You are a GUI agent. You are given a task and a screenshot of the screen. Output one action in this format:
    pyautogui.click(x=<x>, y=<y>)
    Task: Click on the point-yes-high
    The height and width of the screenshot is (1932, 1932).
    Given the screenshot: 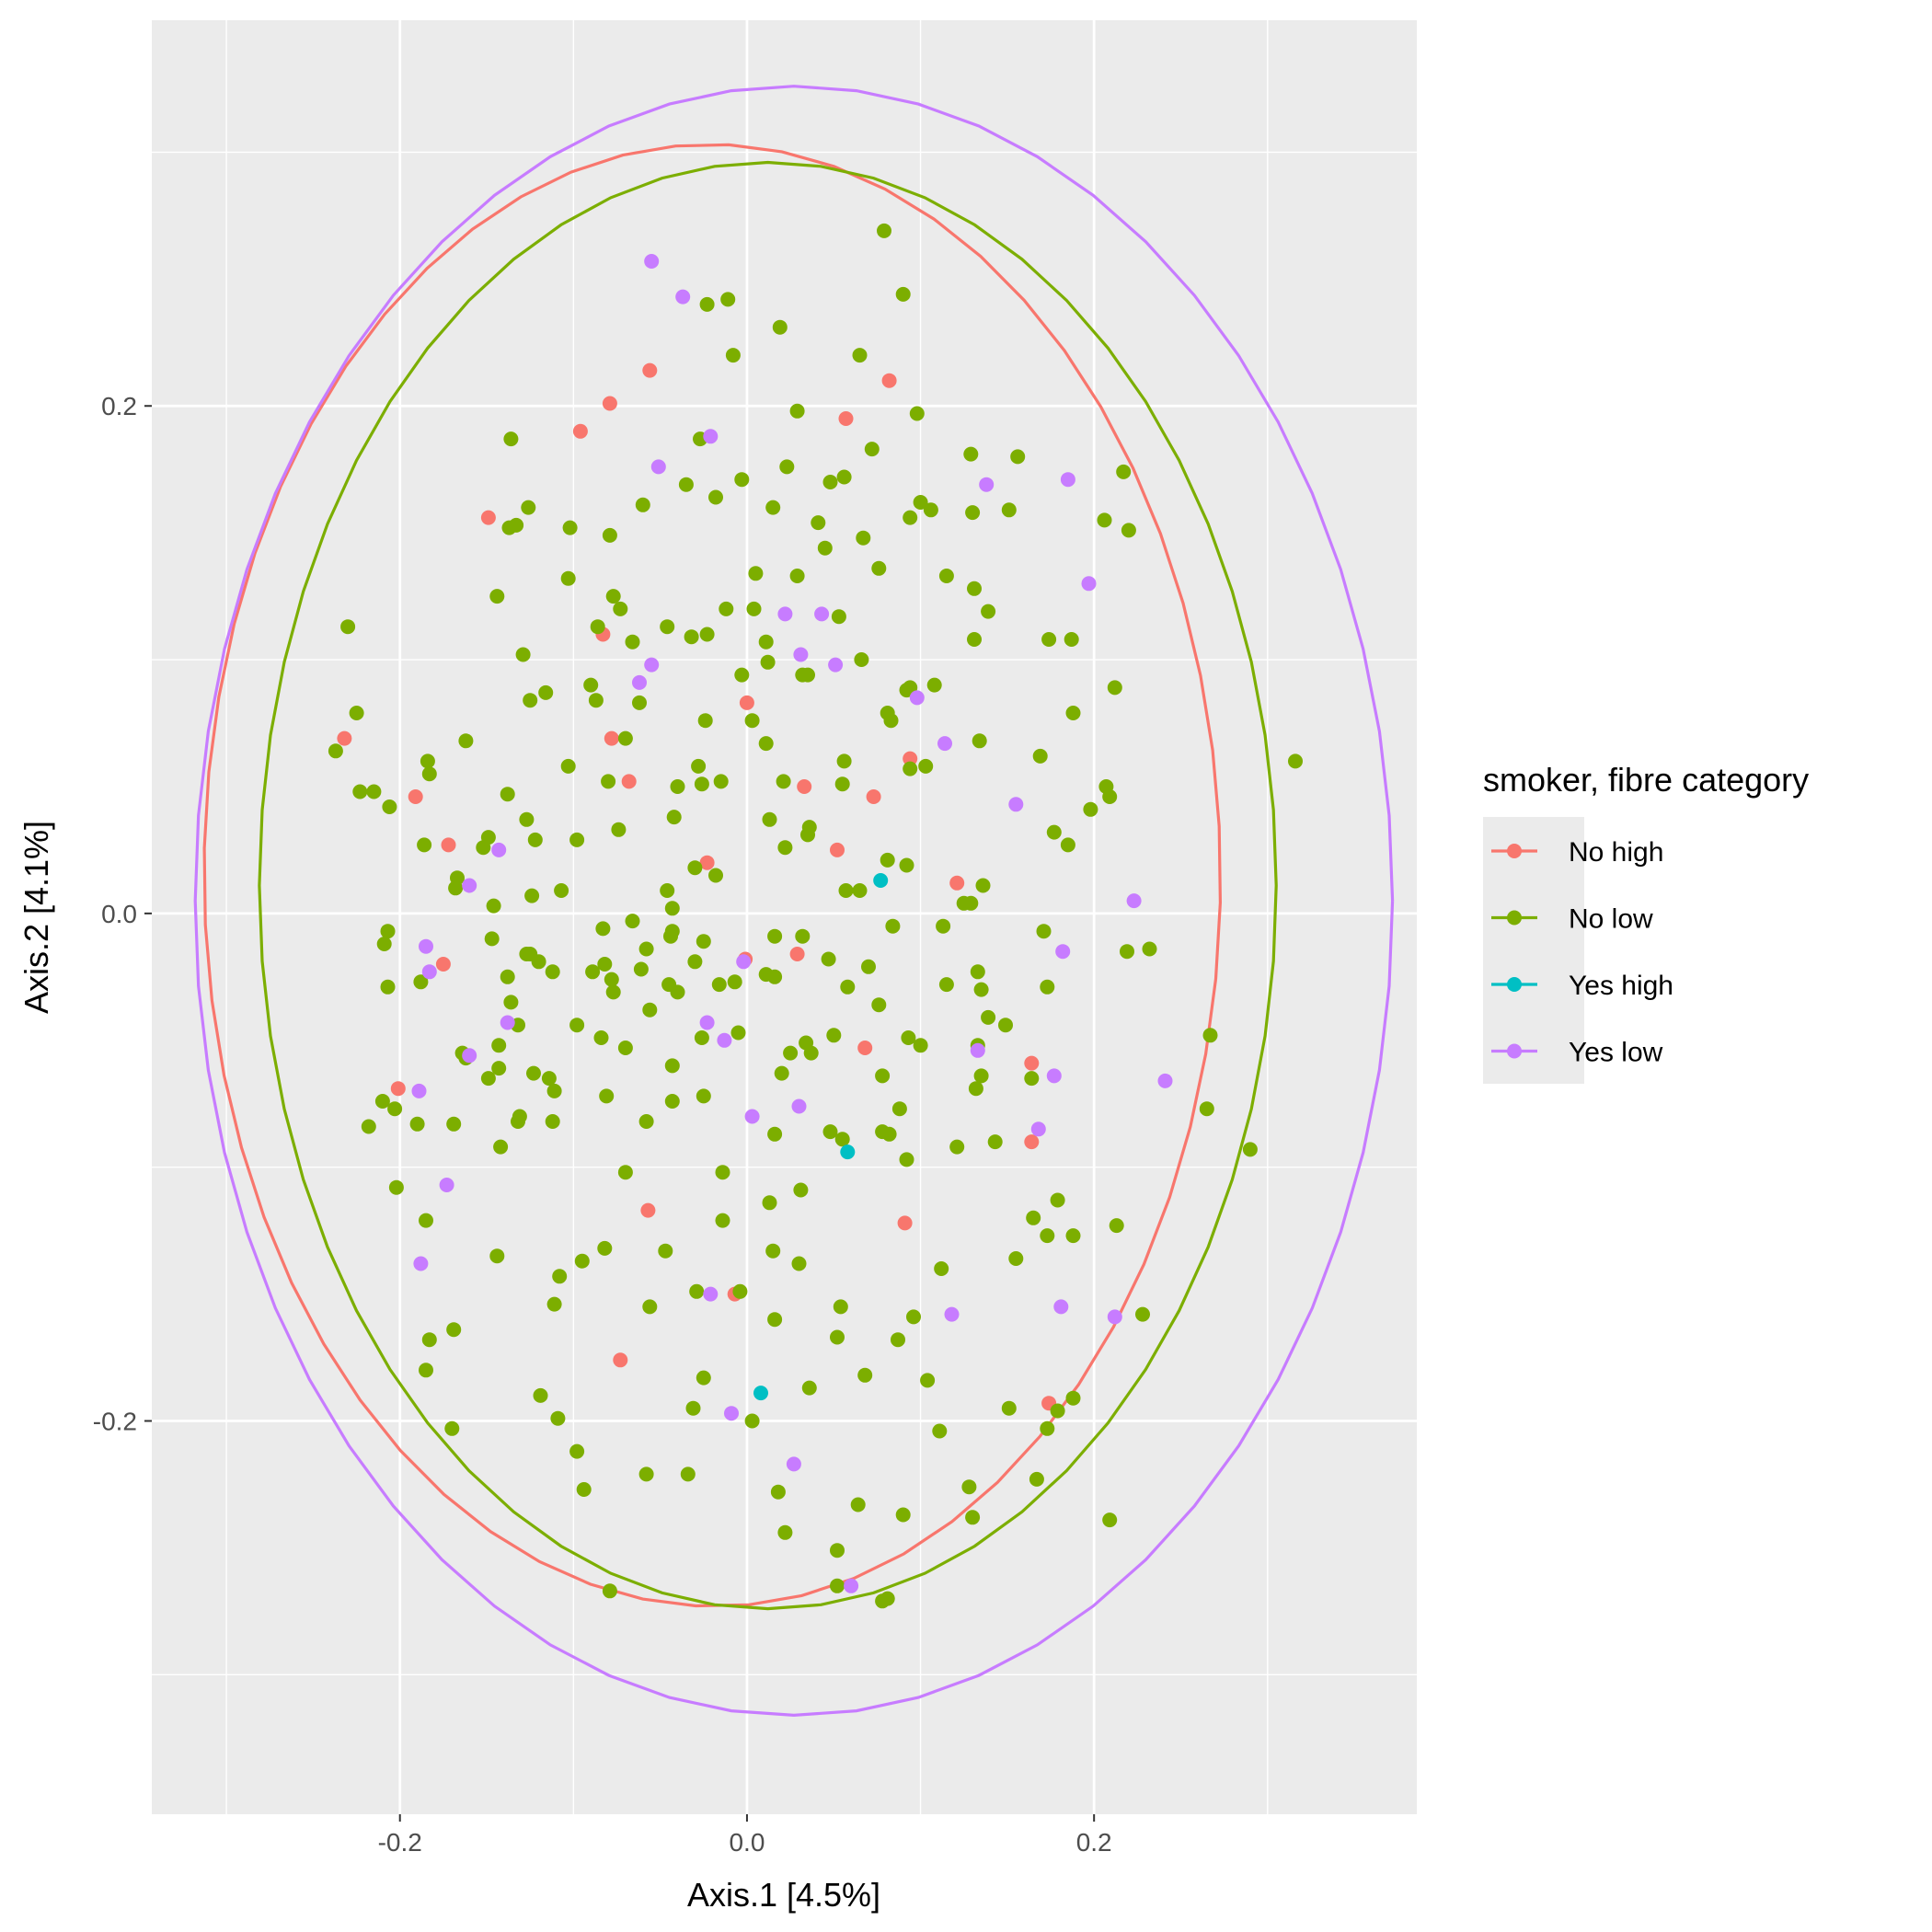 What is the action you would take?
    pyautogui.click(x=881, y=880)
    